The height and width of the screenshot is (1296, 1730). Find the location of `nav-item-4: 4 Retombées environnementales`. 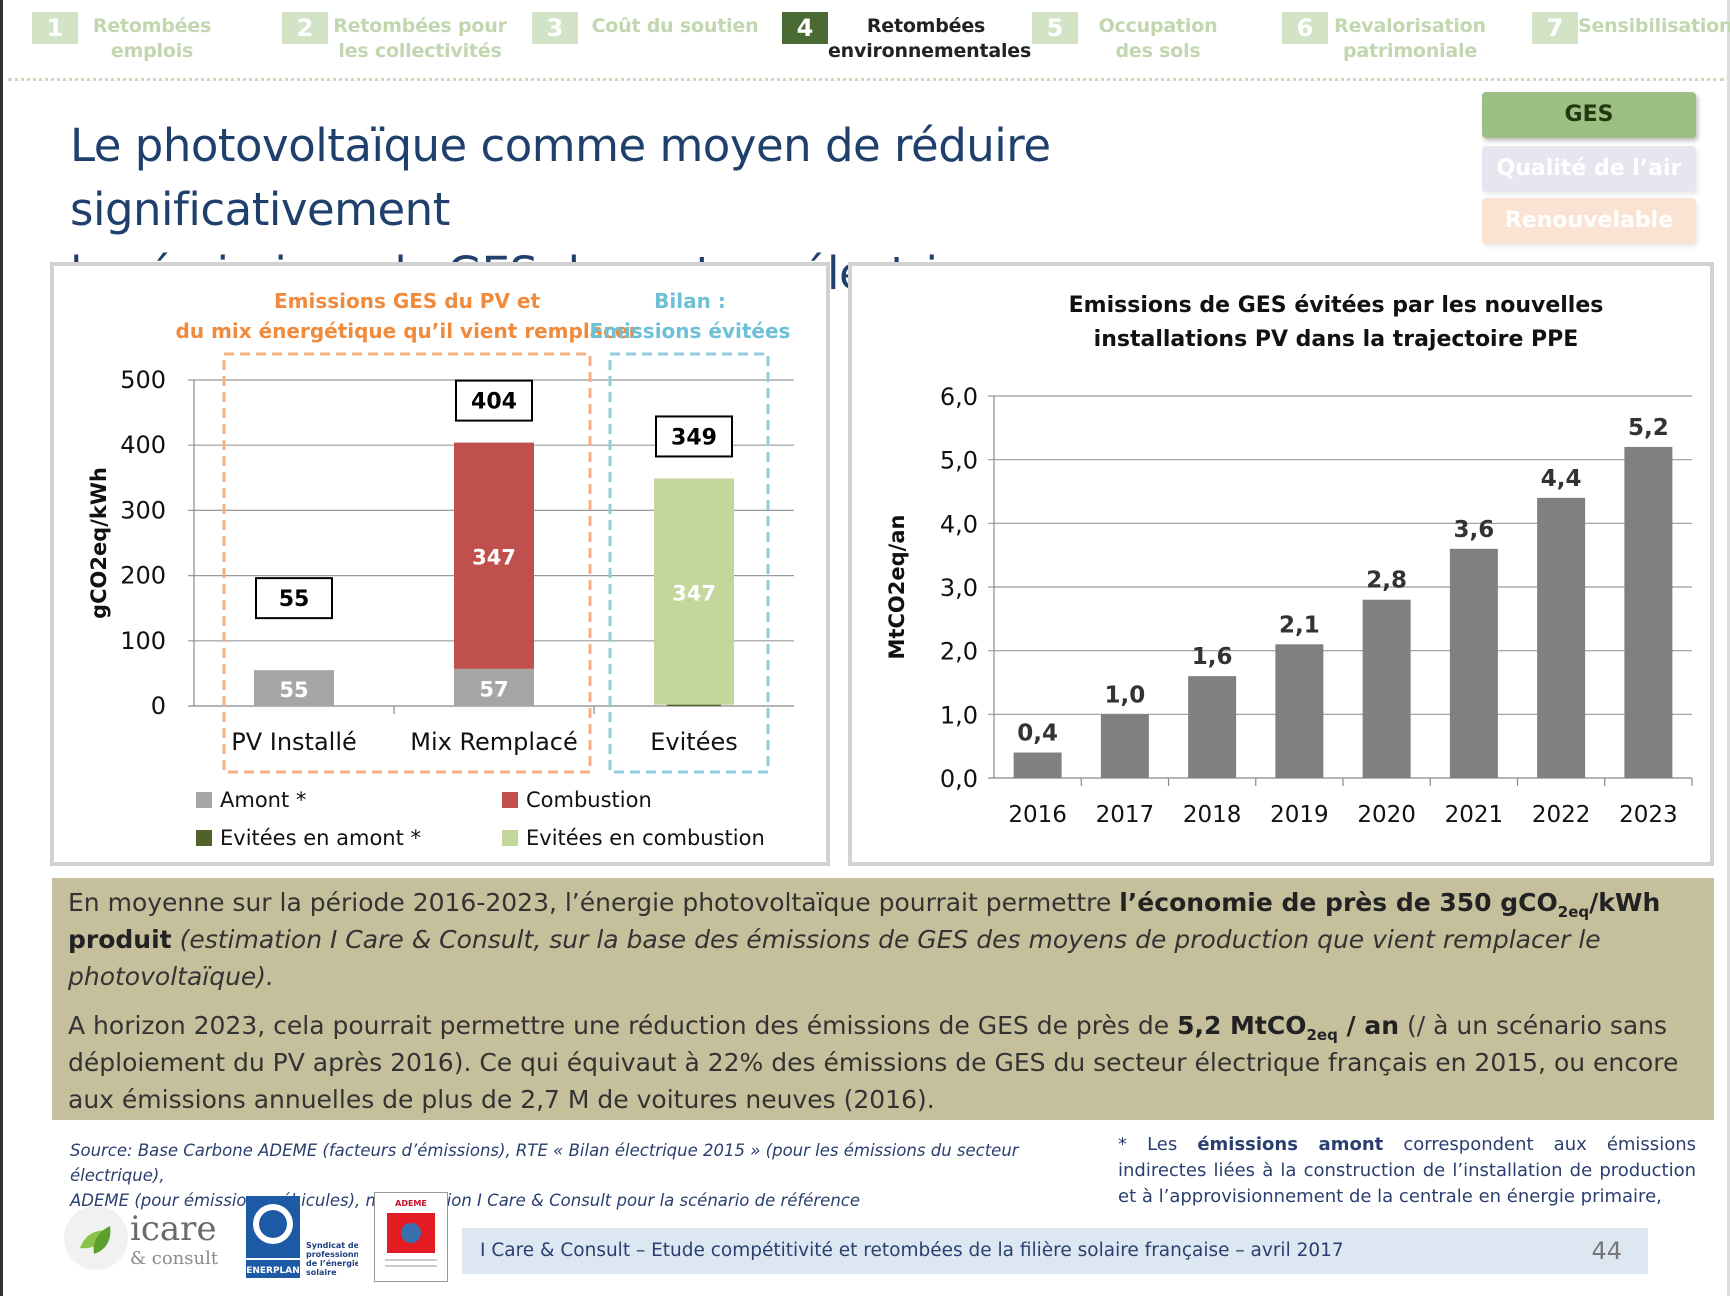

nav-item-4: 4 Retombées environnementales is located at coordinates (907, 40).